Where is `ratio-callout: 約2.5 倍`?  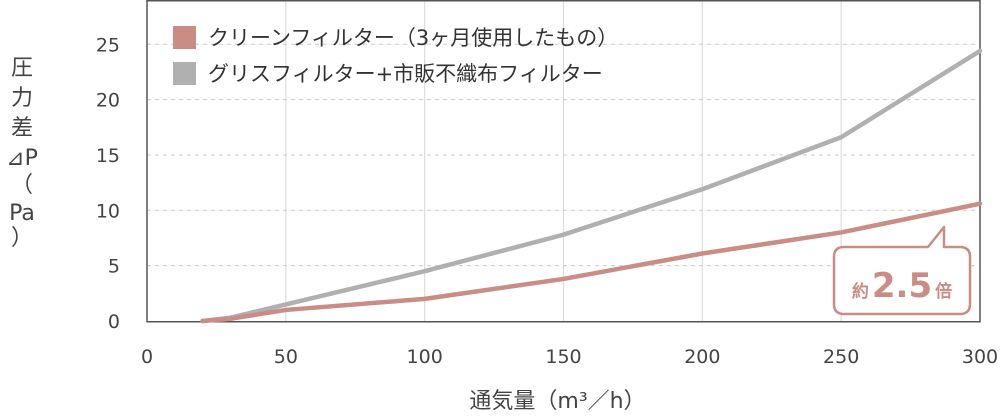 ratio-callout: 約2.5 倍 is located at coordinates (902, 270).